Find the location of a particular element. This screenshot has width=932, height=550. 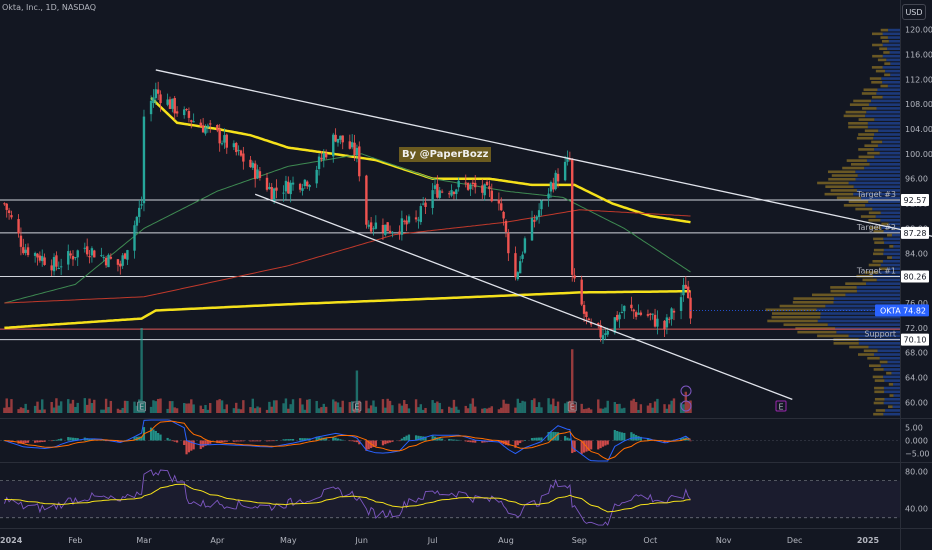

symbol-title: Okta, Inc., 1D, NASDAQ is located at coordinates (49, 7).